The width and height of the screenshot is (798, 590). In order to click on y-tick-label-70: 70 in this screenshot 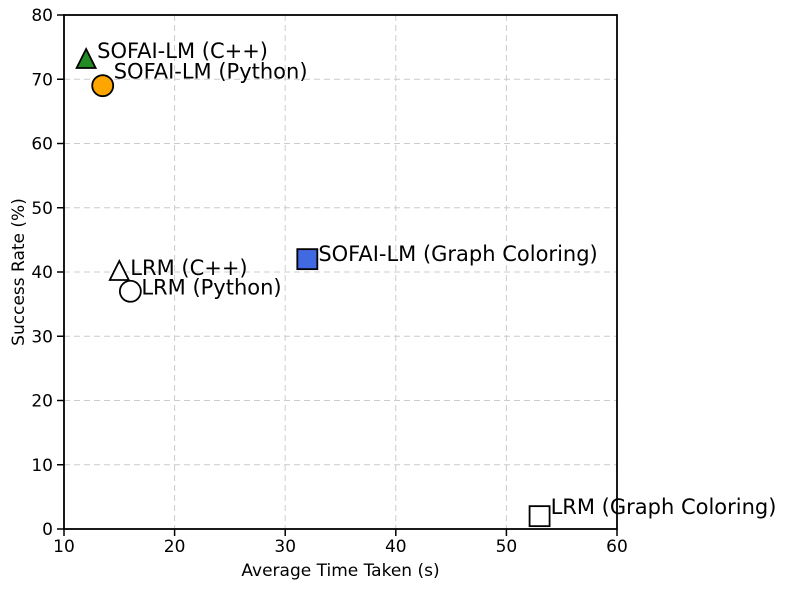, I will do `click(42, 80)`.